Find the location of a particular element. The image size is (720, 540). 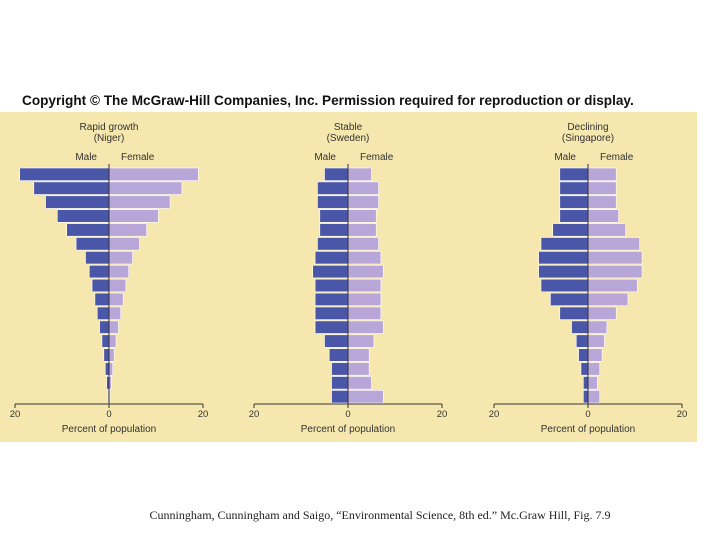

pyramid-title: Declining is located at coordinates (587, 127).